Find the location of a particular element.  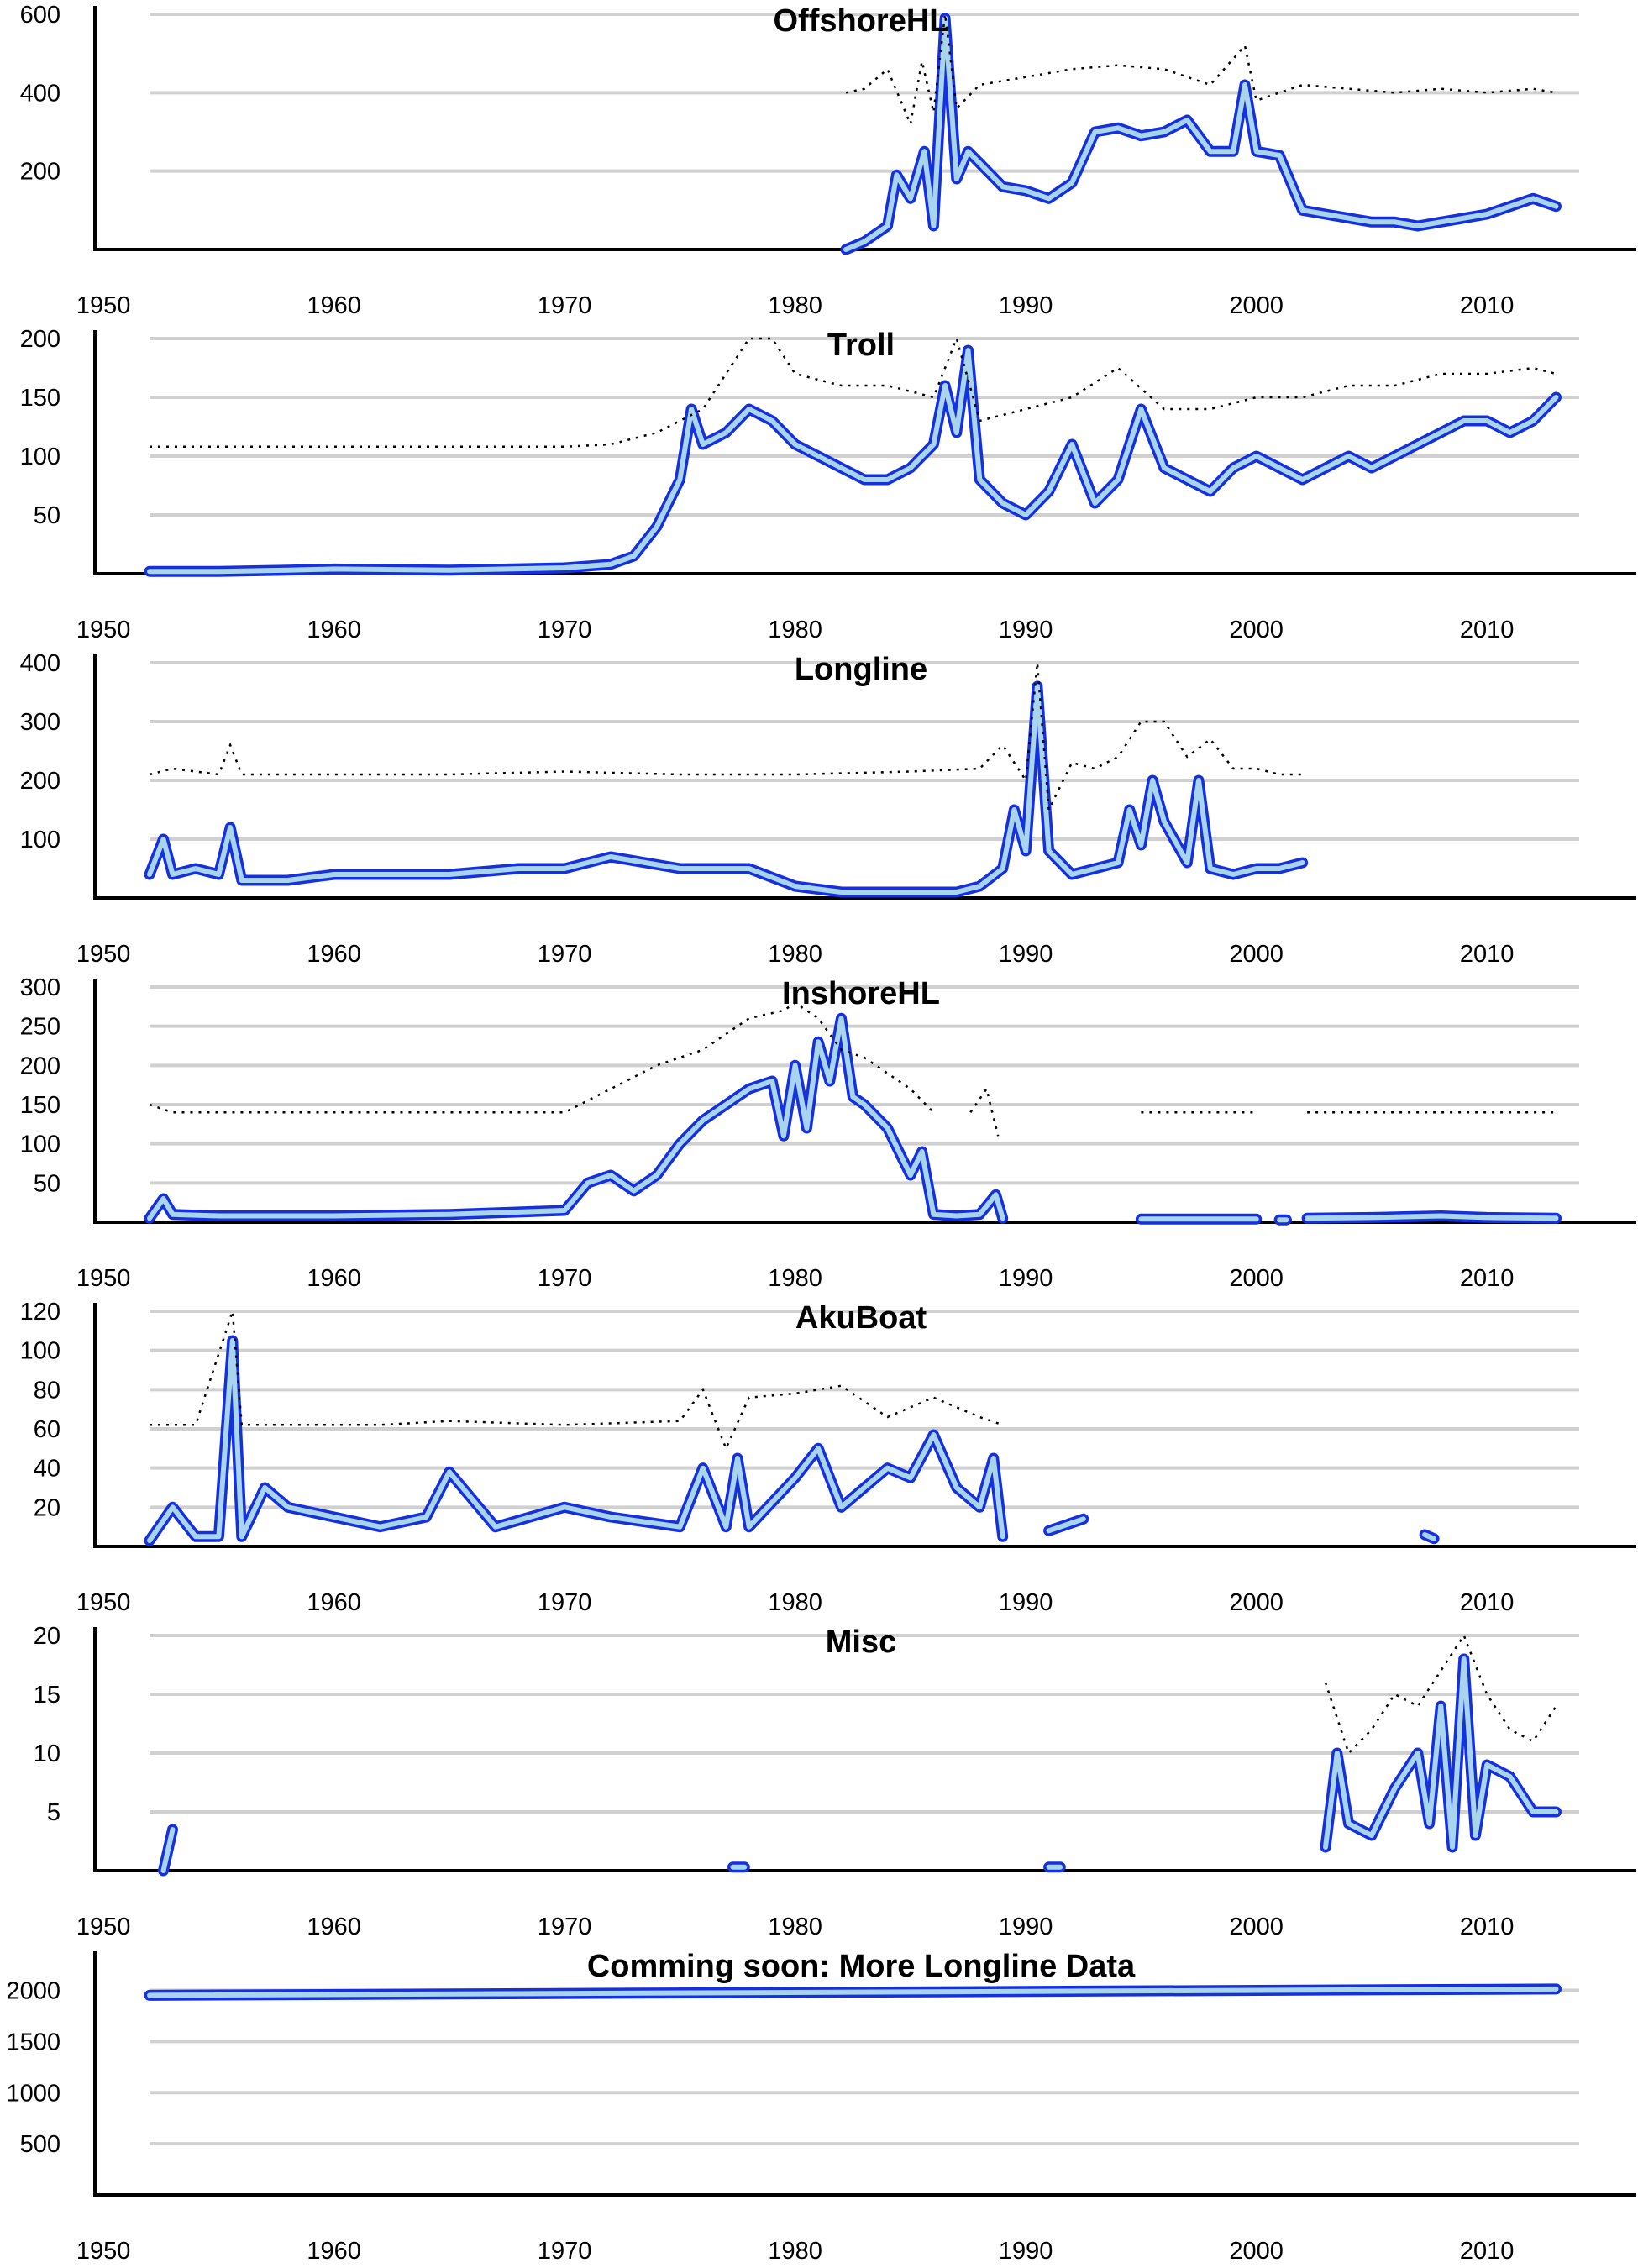

y-tick-label: 2000 is located at coordinates (33, 1991).